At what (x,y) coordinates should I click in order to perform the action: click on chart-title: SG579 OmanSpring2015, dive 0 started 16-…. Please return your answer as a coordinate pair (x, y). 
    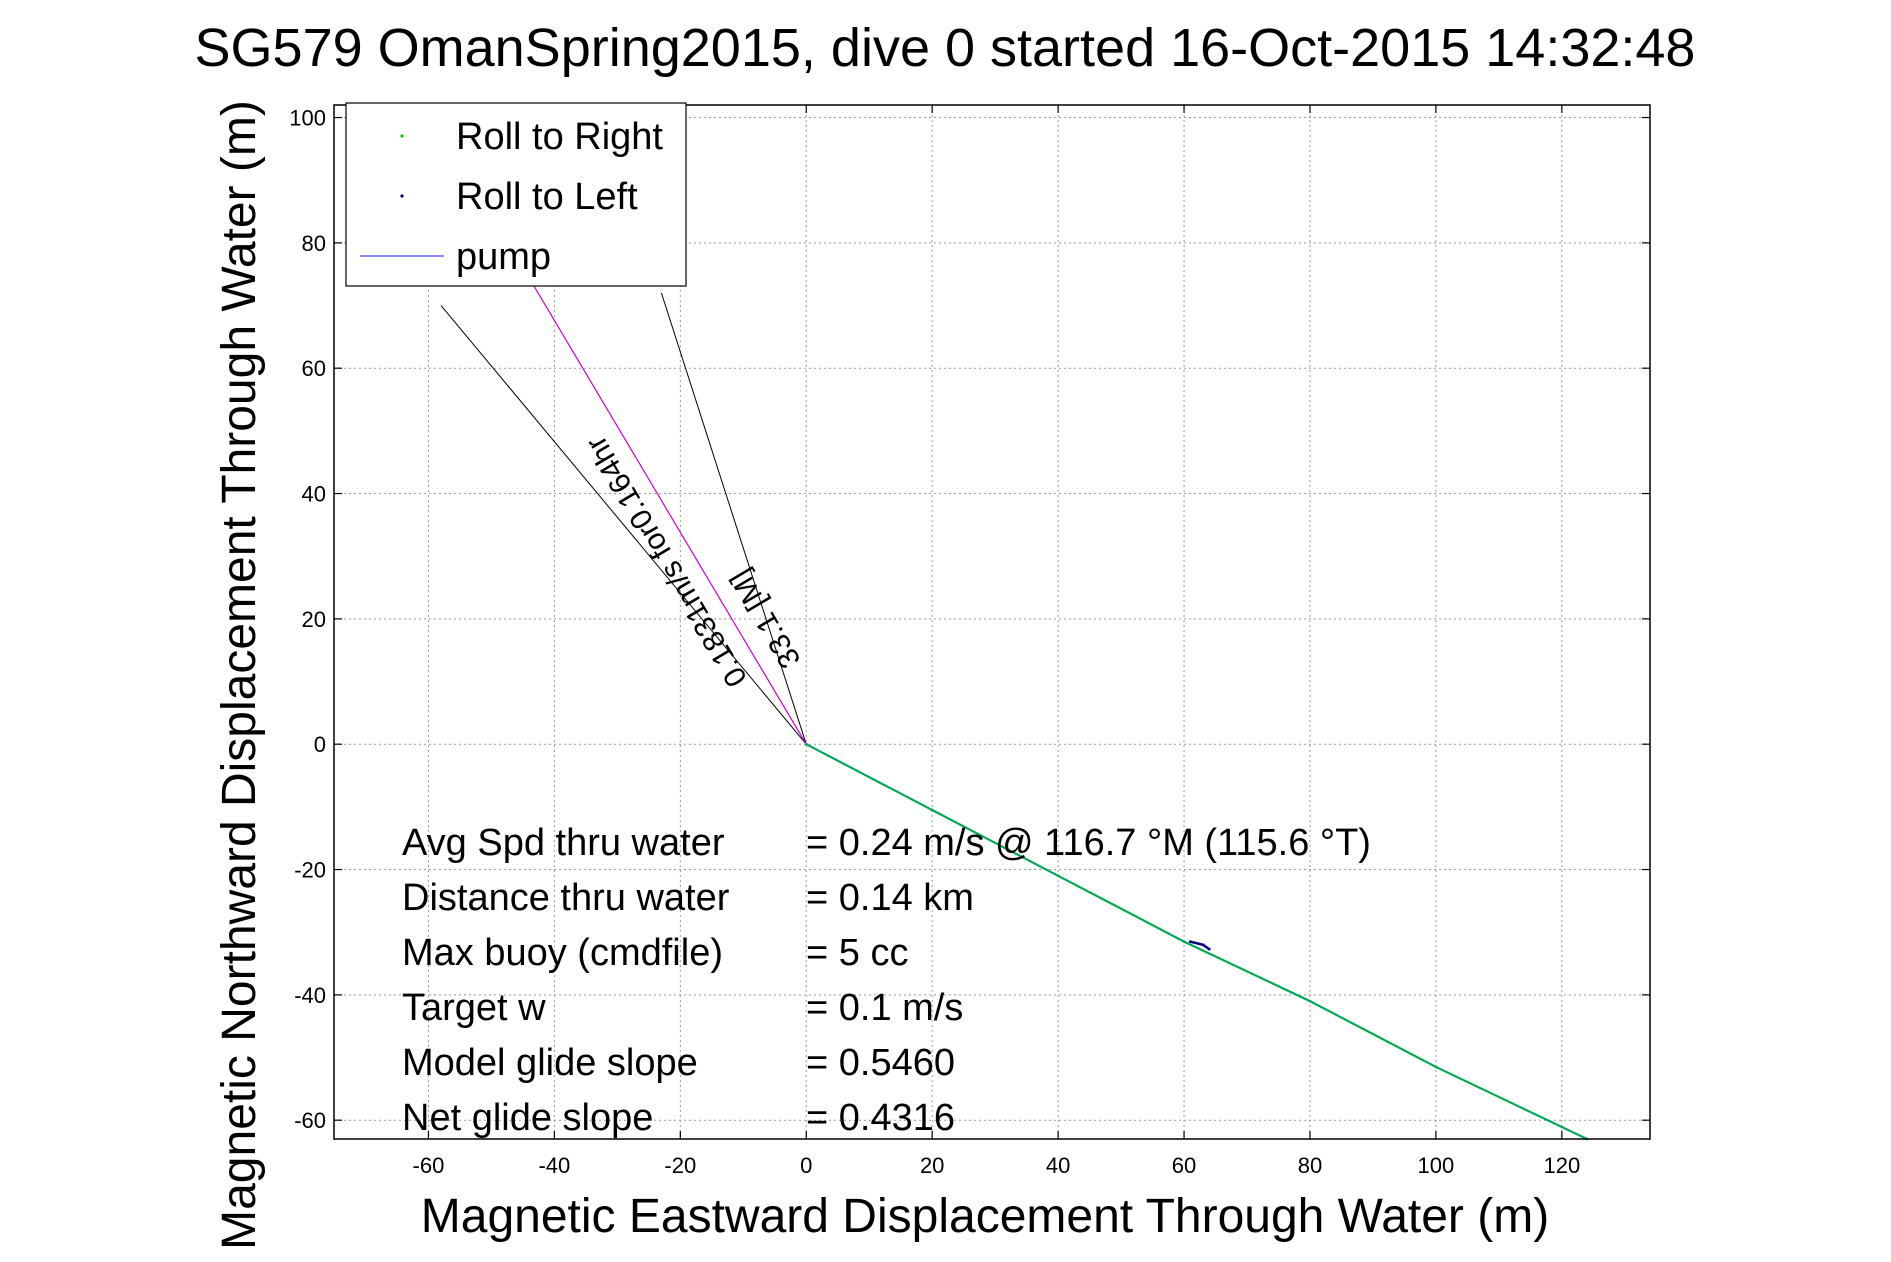
    Looking at the image, I should click on (945, 48).